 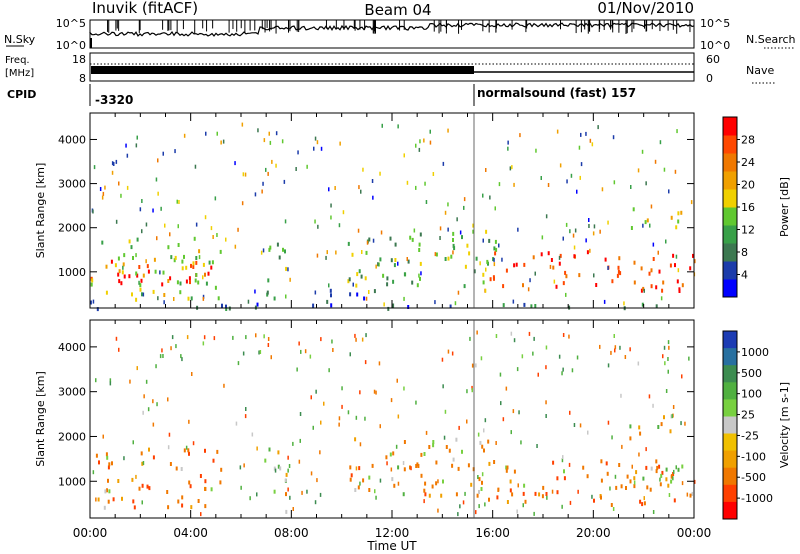 I want to click on nsky-panel: N.Sky 10^5 10^0 N.Search 10^5 10^0, so click(x=400, y=34).